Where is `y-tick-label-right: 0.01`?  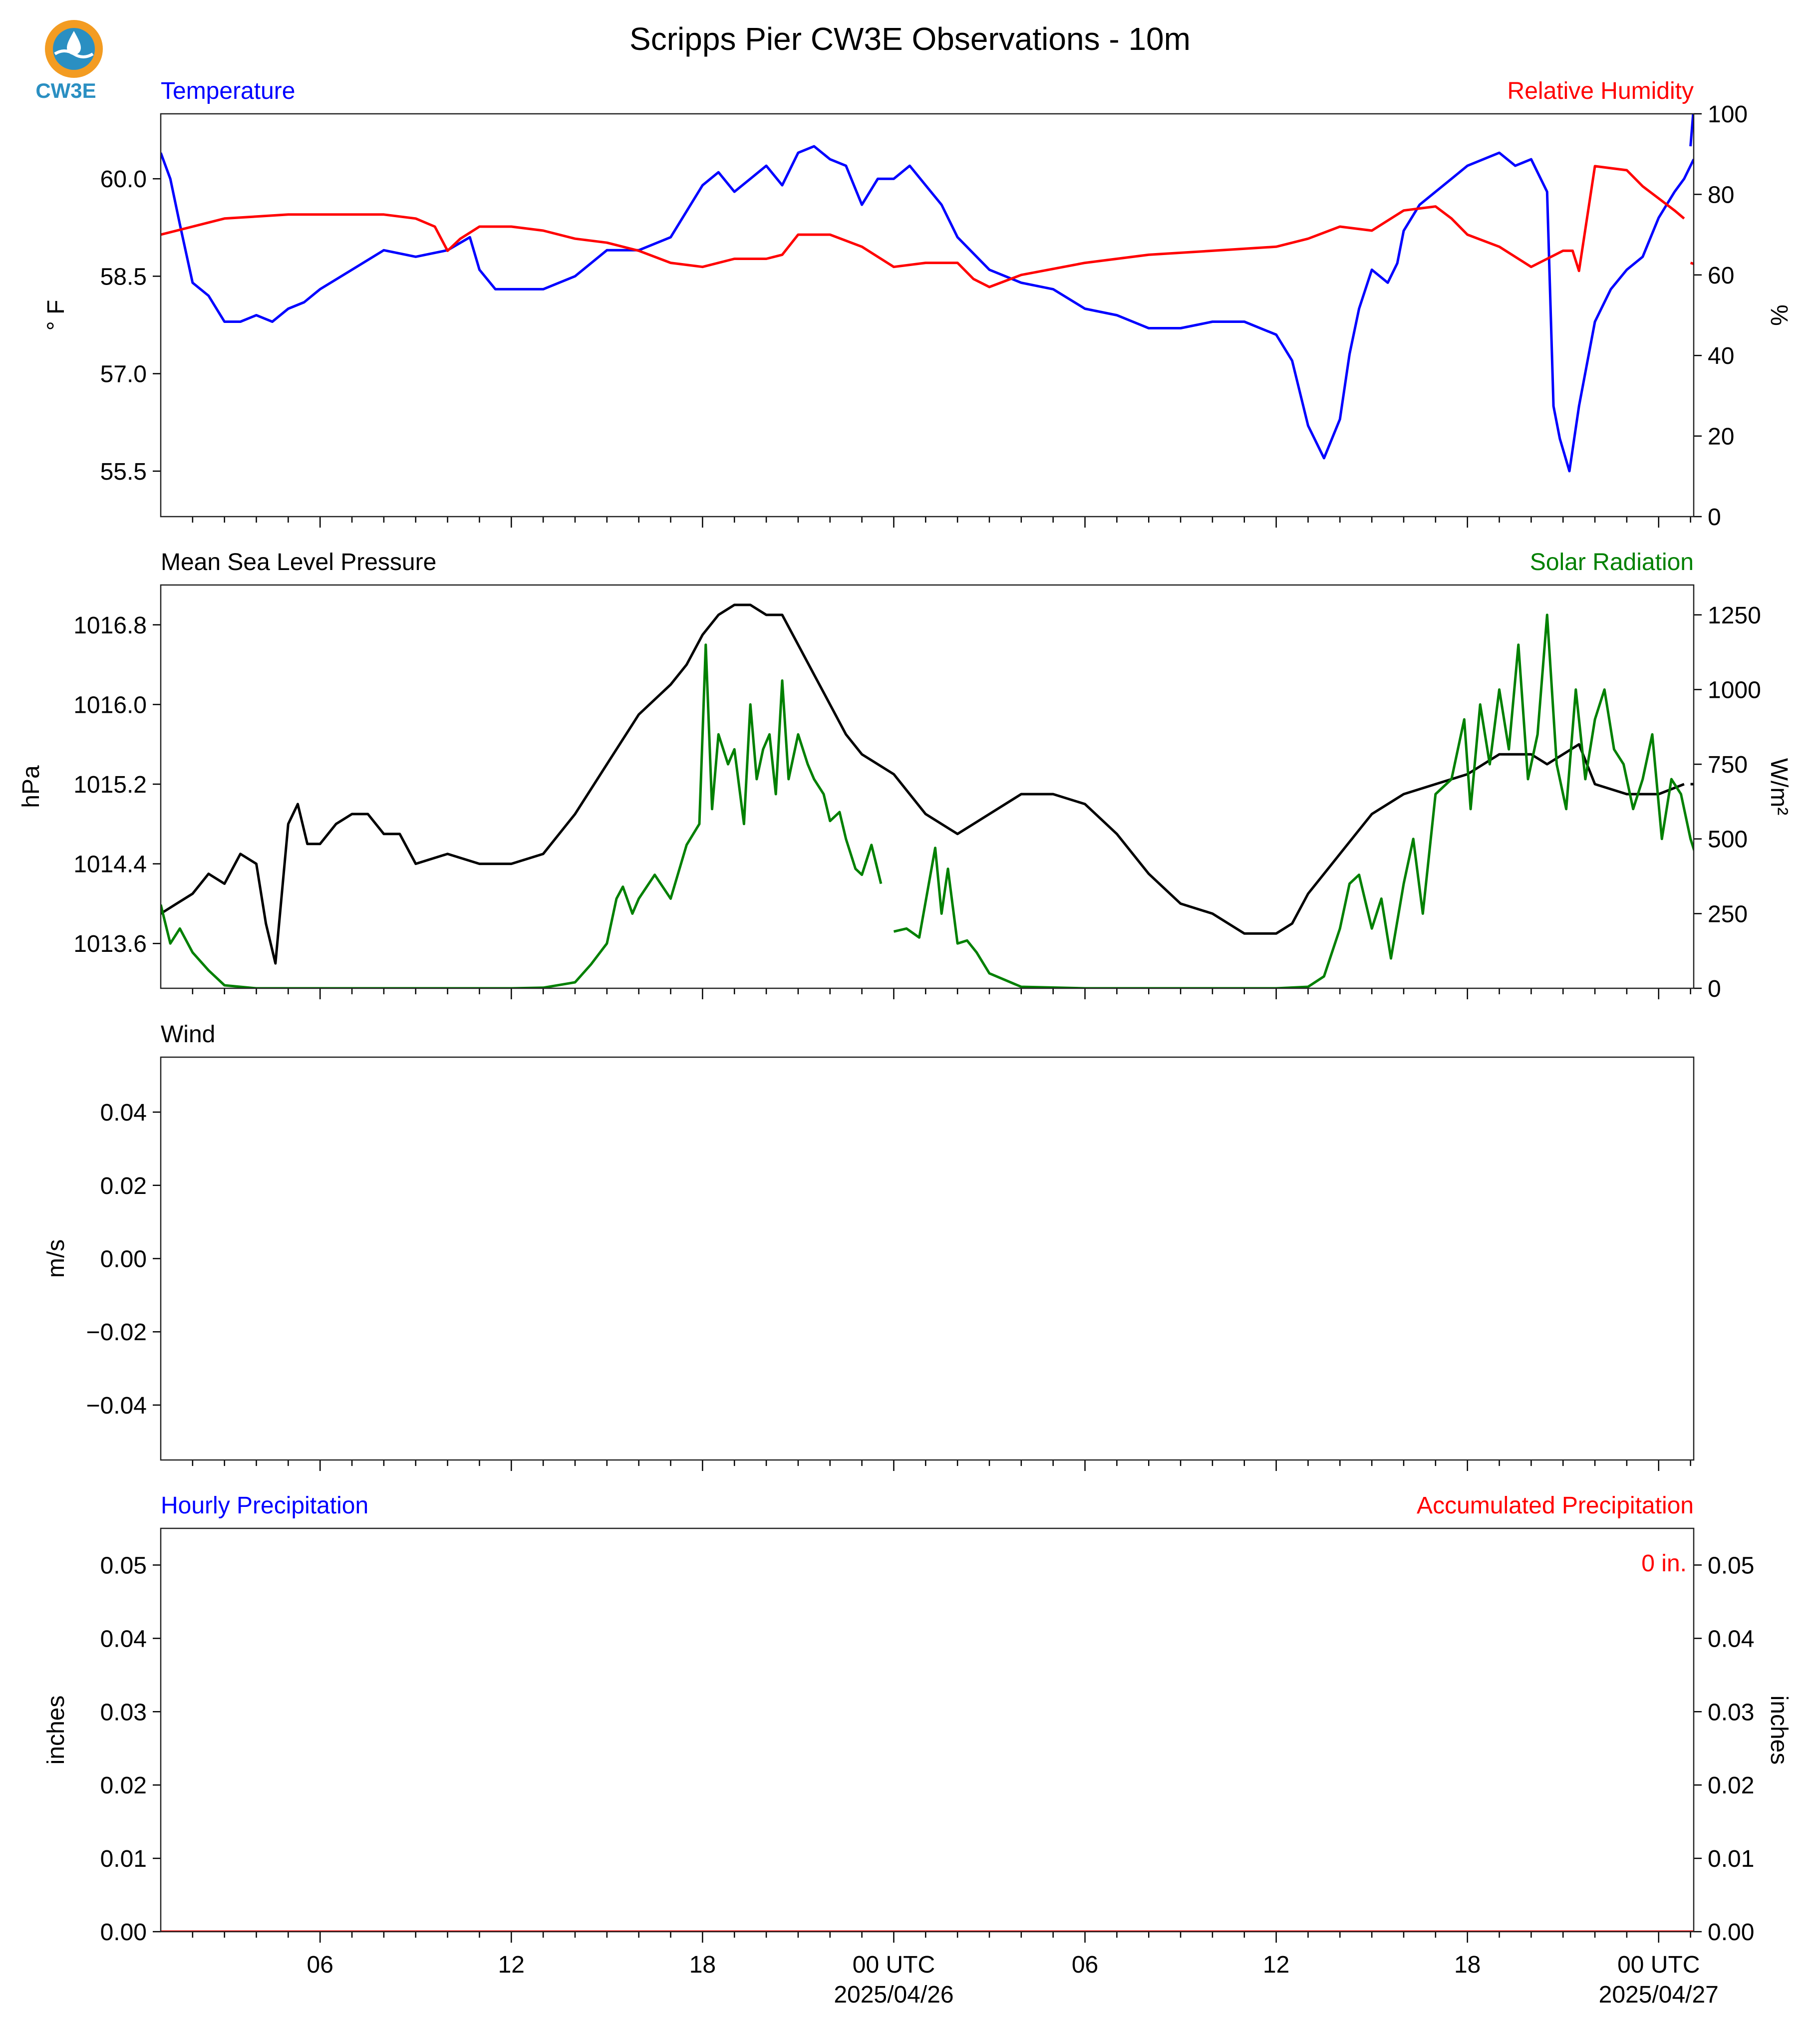
y-tick-label-right: 0.01 is located at coordinates (1731, 1859).